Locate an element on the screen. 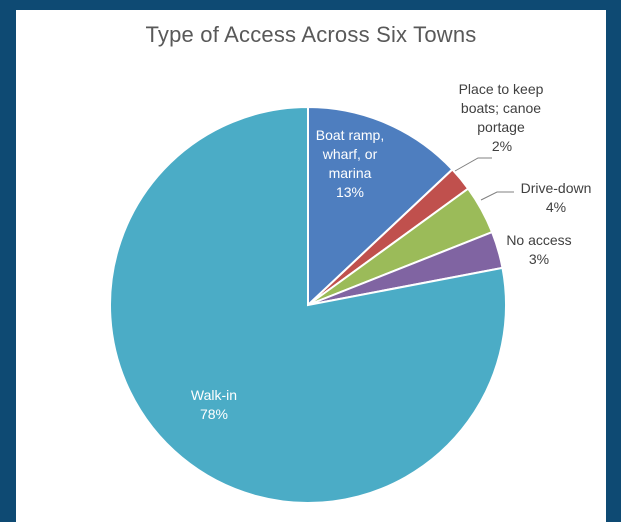  slice-label-group: No access 3% is located at coordinates (538, 249).